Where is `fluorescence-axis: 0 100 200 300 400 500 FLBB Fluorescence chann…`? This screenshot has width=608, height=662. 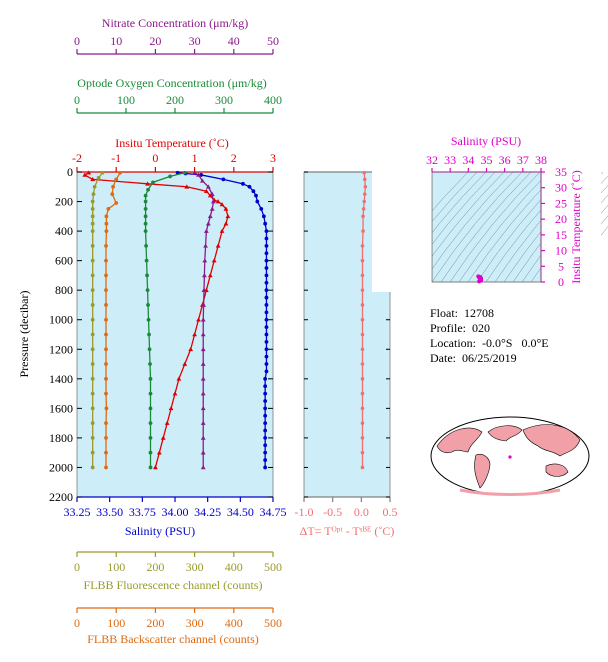
fluorescence-axis: 0 100 200 300 400 500 FLBB Fluorescence chann… is located at coordinates (178, 571).